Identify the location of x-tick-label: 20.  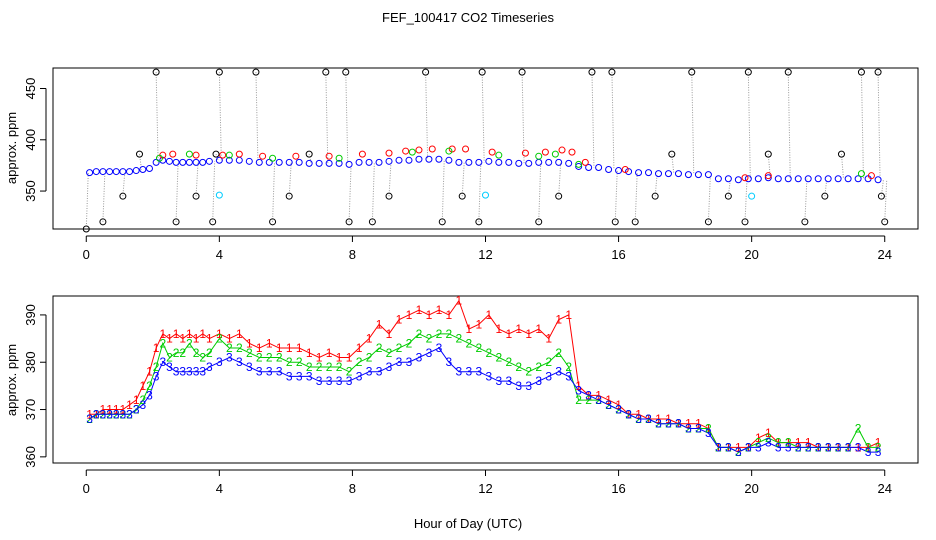
(751, 488).